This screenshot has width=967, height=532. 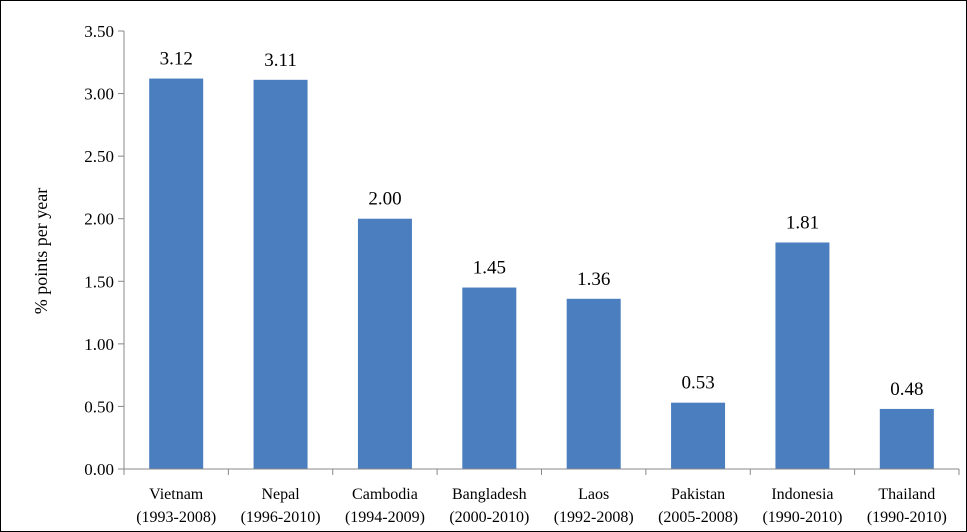 What do you see at coordinates (99, 469) in the screenshot?
I see `y-tick-label: 0.00` at bounding box center [99, 469].